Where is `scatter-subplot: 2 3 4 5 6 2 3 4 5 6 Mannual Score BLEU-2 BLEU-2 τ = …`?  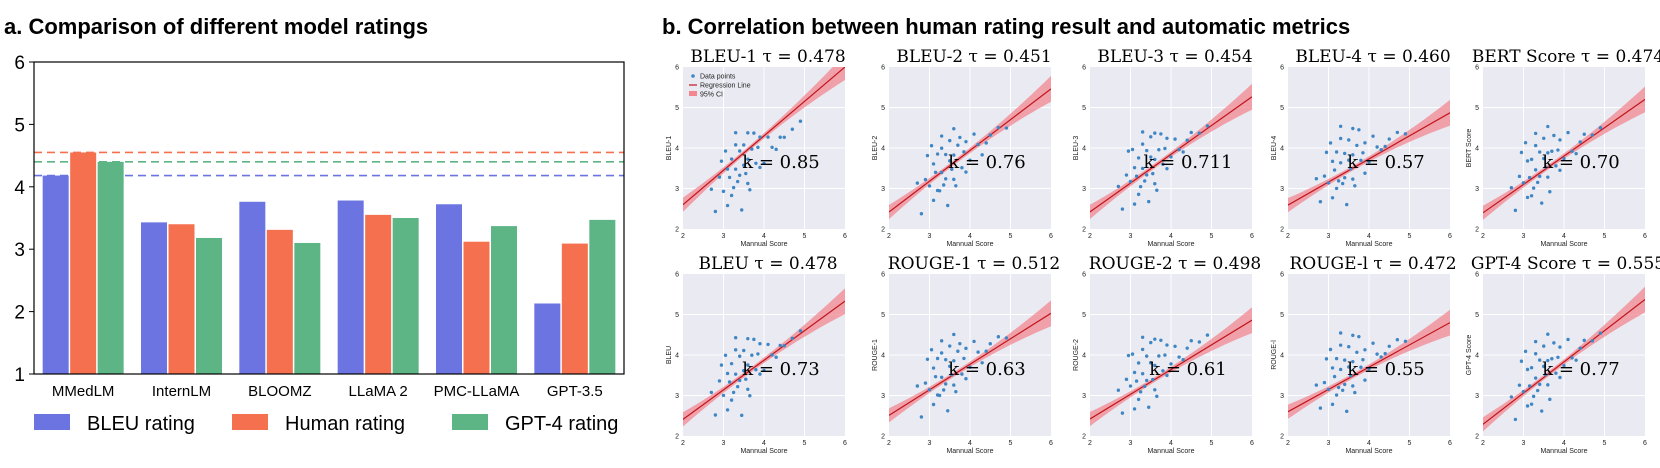 scatter-subplot: 2 3 4 5 6 2 3 4 5 6 Mannual Score BLEU-2 BLEU-2 τ = … is located at coordinates (962, 147).